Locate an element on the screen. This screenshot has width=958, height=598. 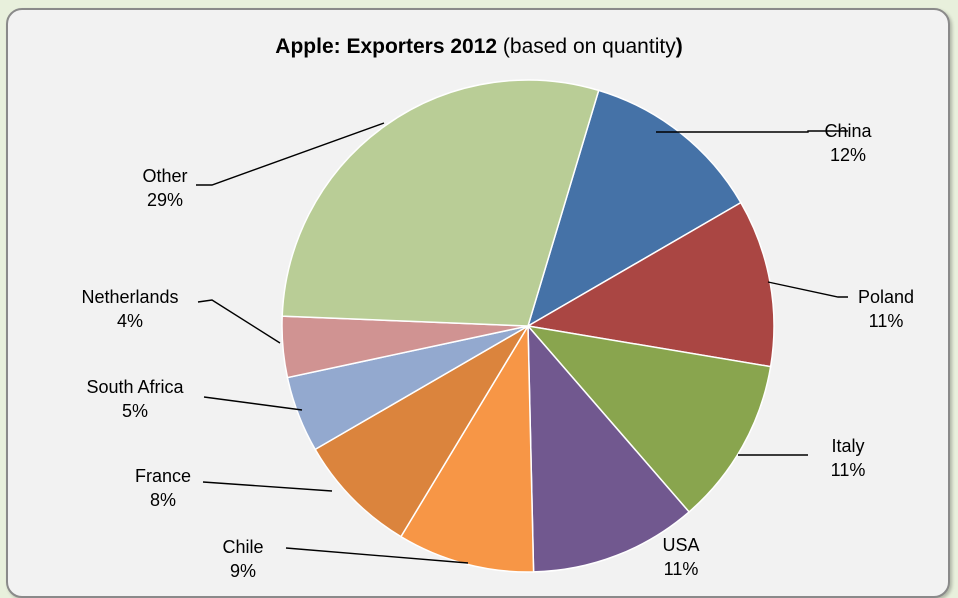
slice-label-value: 12% is located at coordinates (848, 155).